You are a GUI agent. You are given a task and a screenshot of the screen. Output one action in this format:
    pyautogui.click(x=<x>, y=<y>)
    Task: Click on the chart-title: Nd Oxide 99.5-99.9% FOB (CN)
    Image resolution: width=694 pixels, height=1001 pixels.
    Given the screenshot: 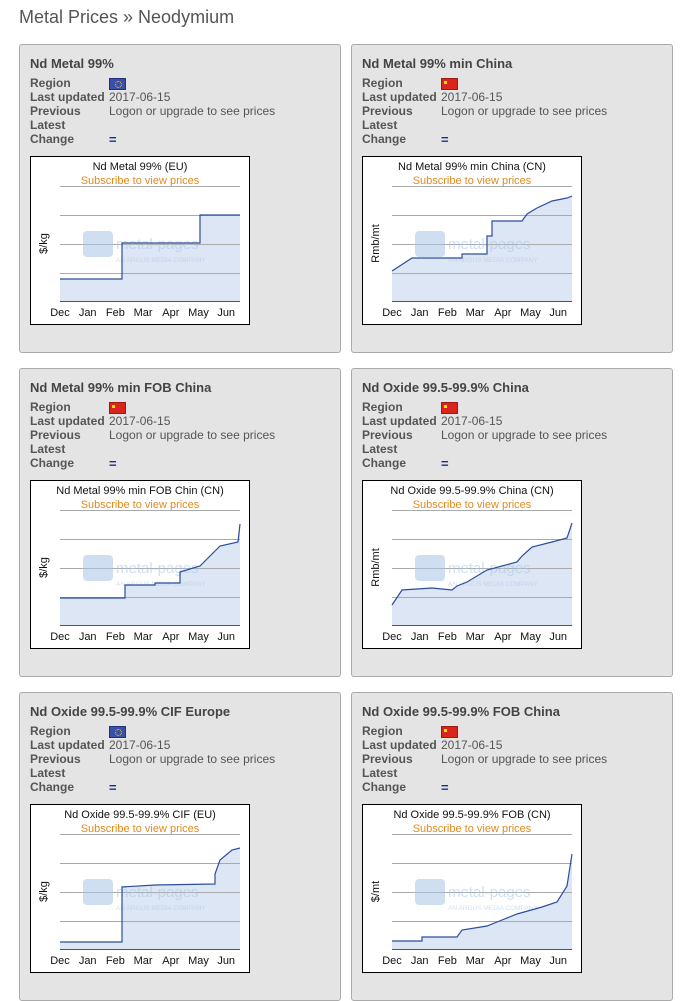 What is the action you would take?
    pyautogui.click(x=471, y=815)
    